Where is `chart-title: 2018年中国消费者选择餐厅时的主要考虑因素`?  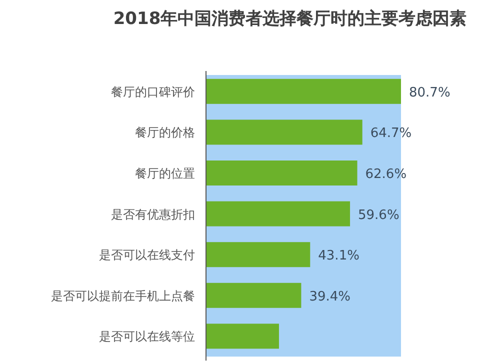
chart-title: 2018年中国消费者选择餐厅时的主要考虑因素 is located at coordinates (290, 19).